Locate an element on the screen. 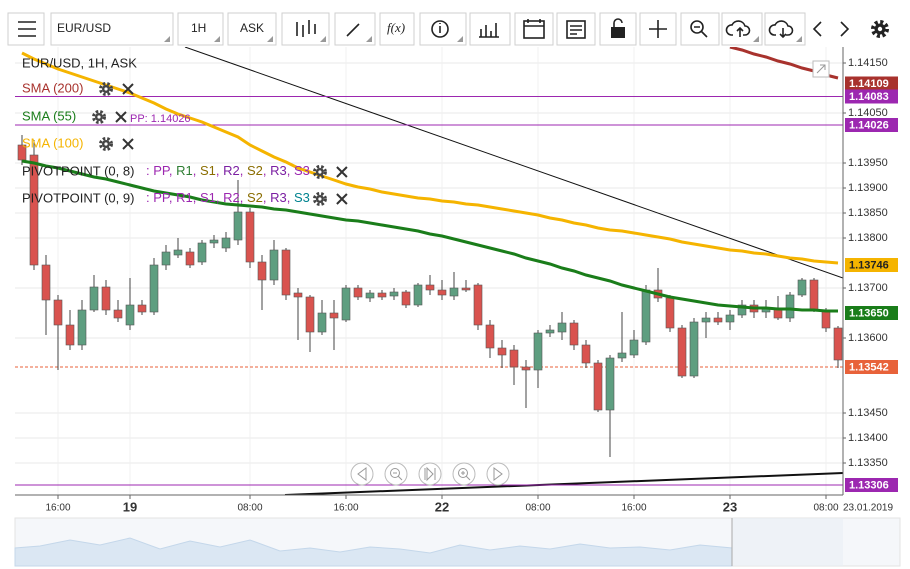 Image resolution: width=910 pixels, height=569 pixels. pivot-level: R3 is located at coordinates (278, 197).